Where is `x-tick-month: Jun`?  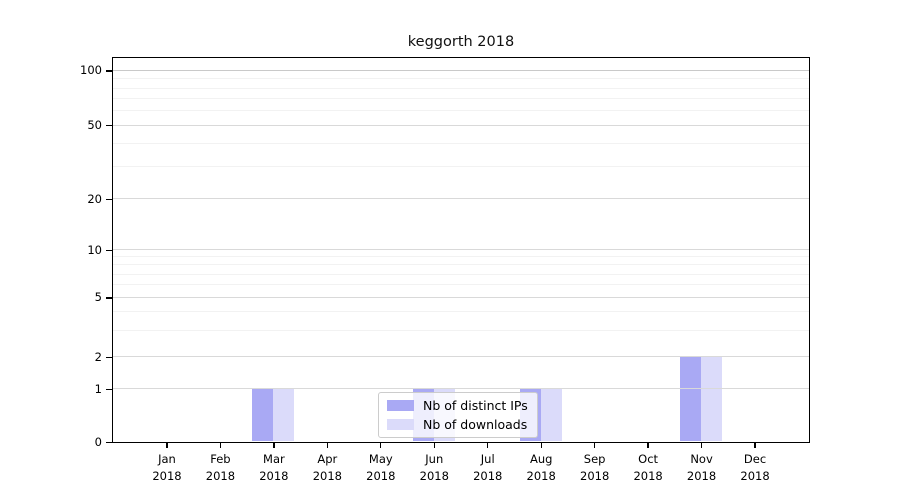 x-tick-month: Jun is located at coordinates (434, 459).